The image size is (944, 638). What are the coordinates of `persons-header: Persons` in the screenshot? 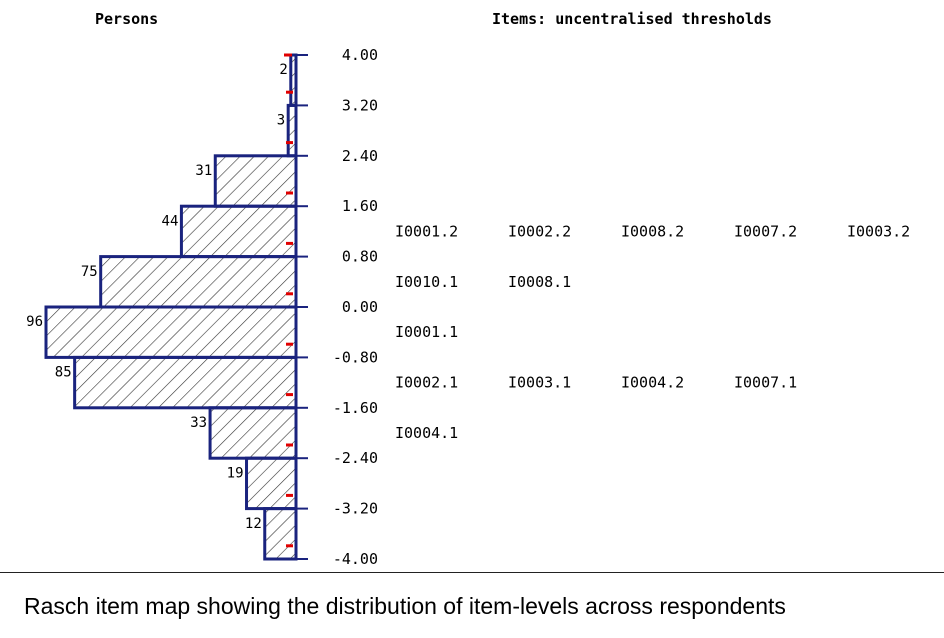 It's located at (127, 19).